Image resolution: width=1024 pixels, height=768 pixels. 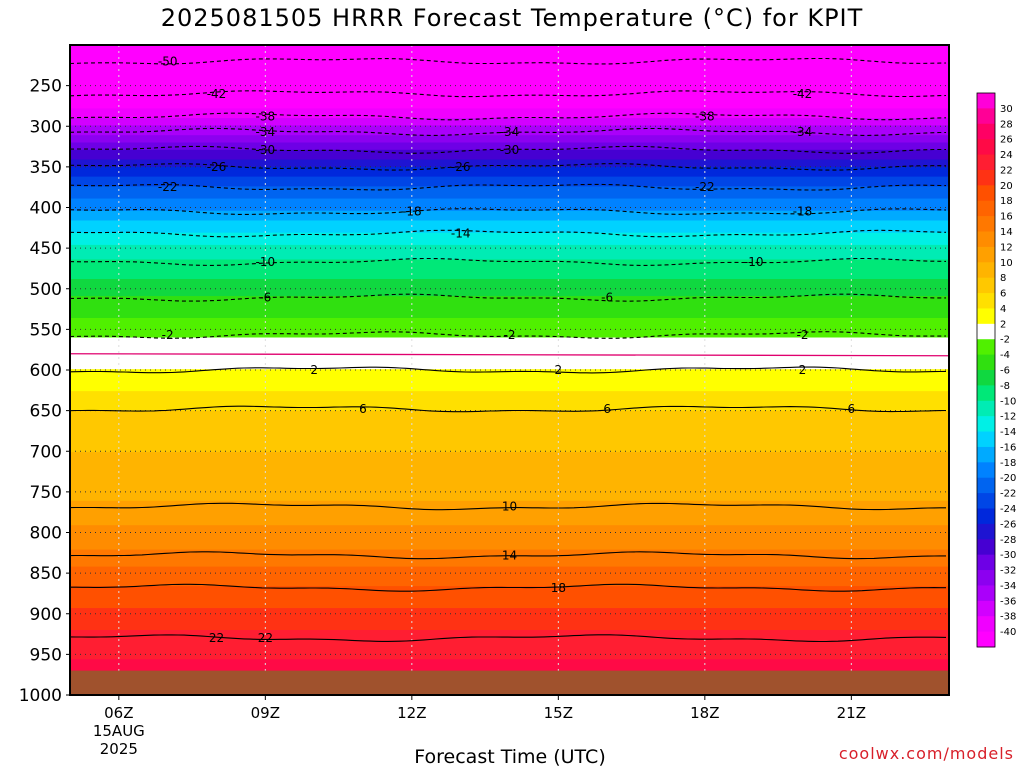 I want to click on contour-label: -22, so click(x=168, y=187).